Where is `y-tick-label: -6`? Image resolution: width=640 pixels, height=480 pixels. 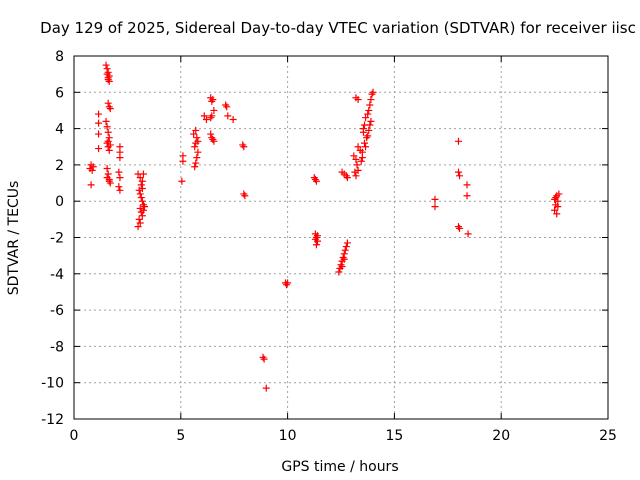
y-tick-label: -6 is located at coordinates (57, 311).